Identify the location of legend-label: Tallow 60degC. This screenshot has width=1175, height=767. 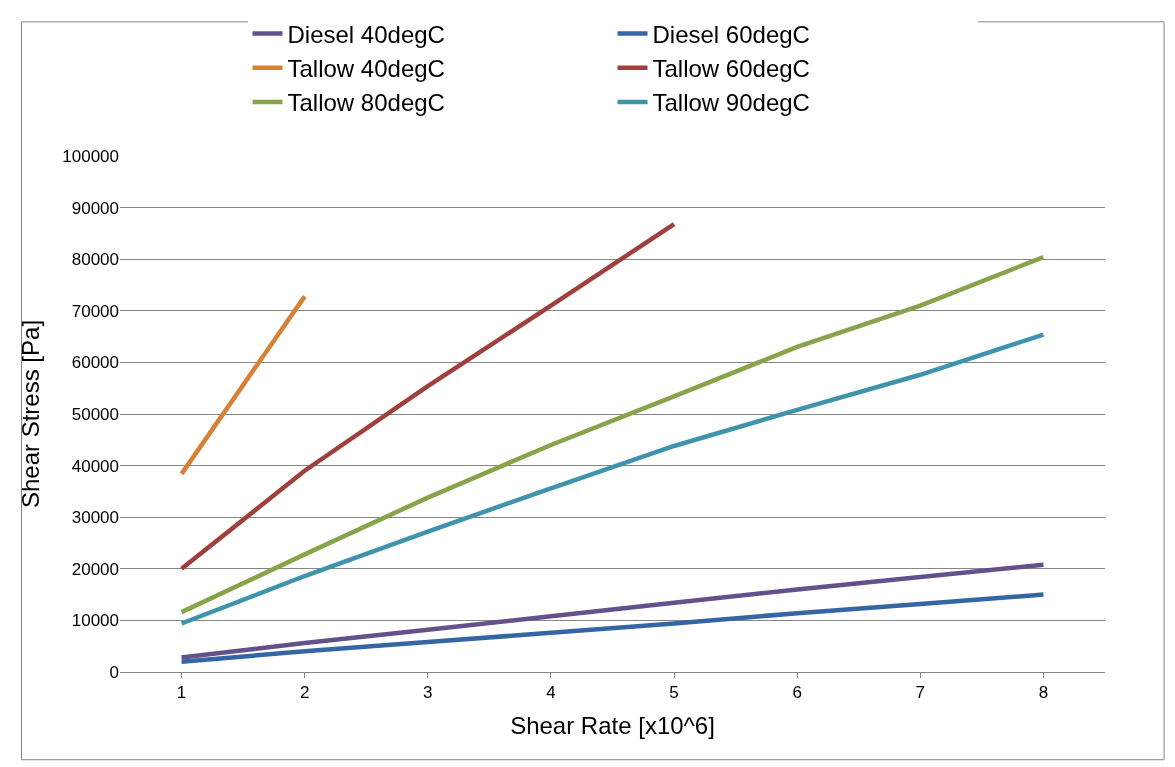
(731, 69).